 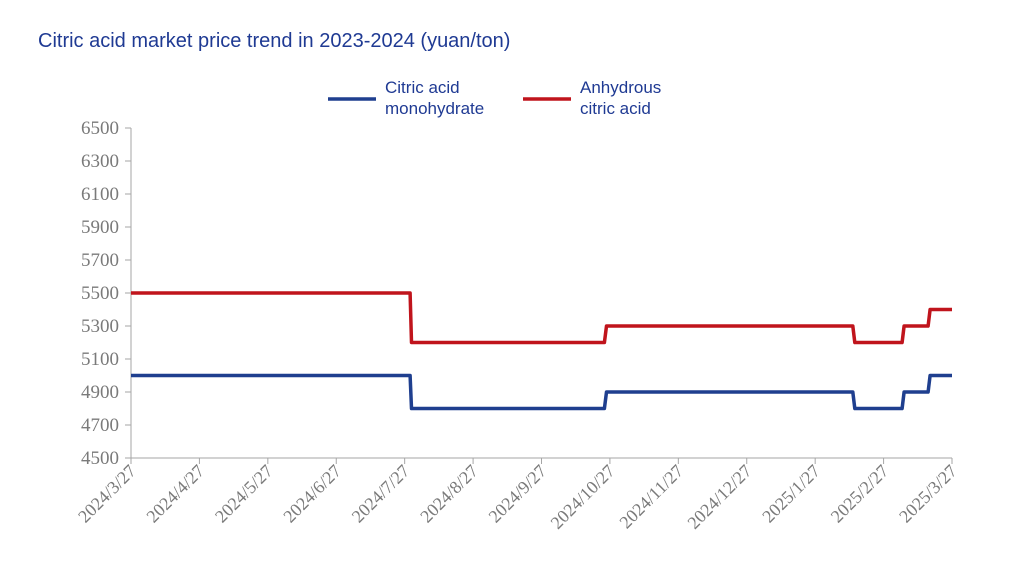 I want to click on legend-label: Anhydrous, so click(x=620, y=87).